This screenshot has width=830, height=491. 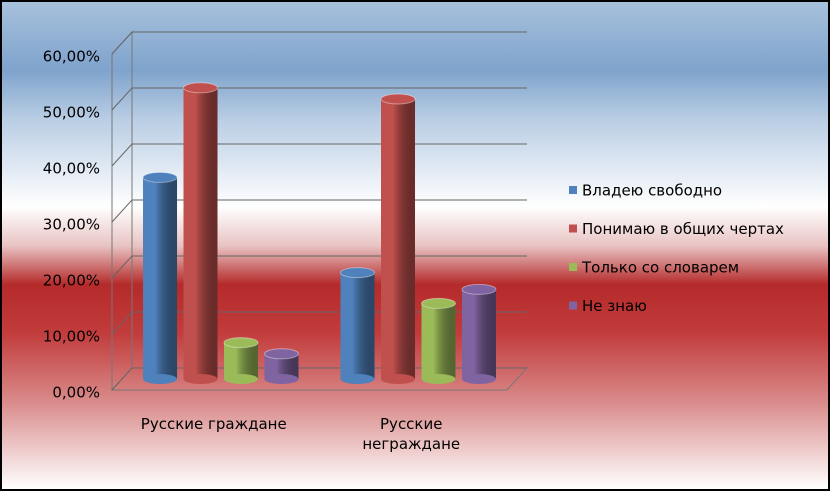 What do you see at coordinates (614, 306) in the screenshot?
I see `legend-label: Не знаю` at bounding box center [614, 306].